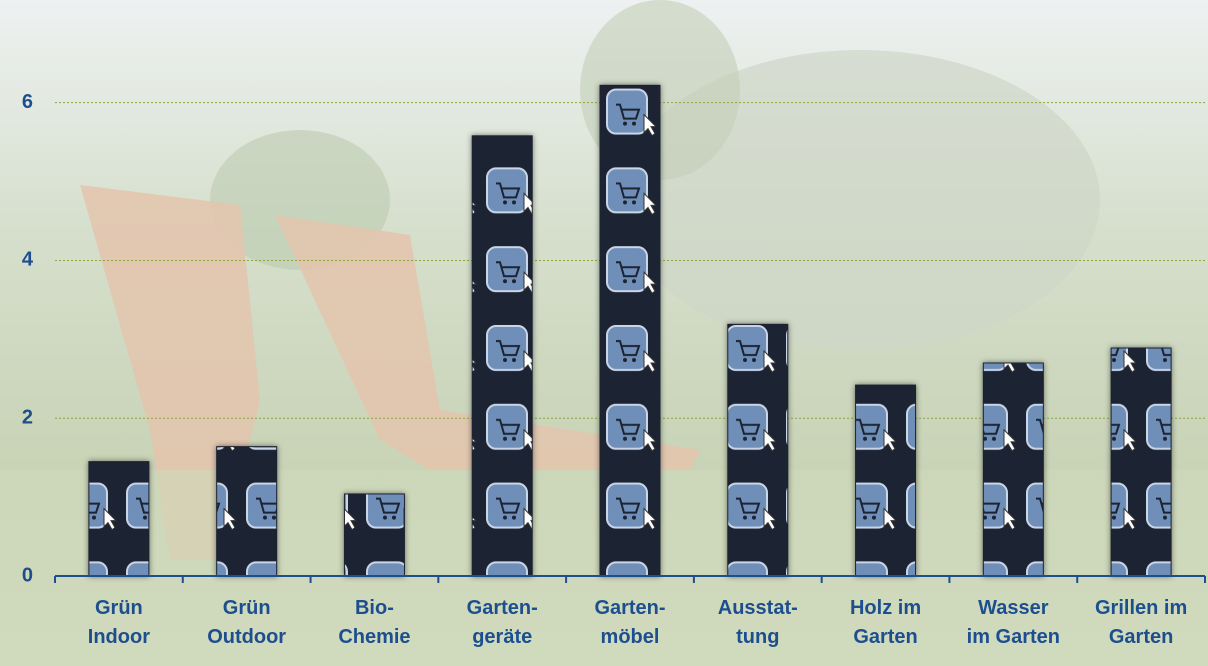  What do you see at coordinates (885, 622) in the screenshot?
I see `x-tick-label: Holz im Garten` at bounding box center [885, 622].